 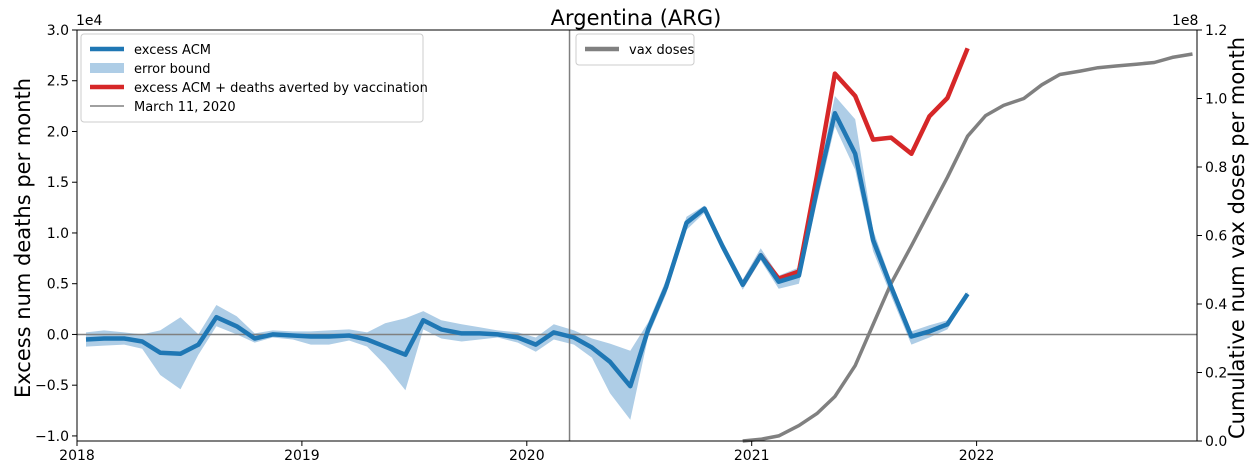 What do you see at coordinates (58, 234) in the screenshot?
I see `left-y-tick-label: 1.0` at bounding box center [58, 234].